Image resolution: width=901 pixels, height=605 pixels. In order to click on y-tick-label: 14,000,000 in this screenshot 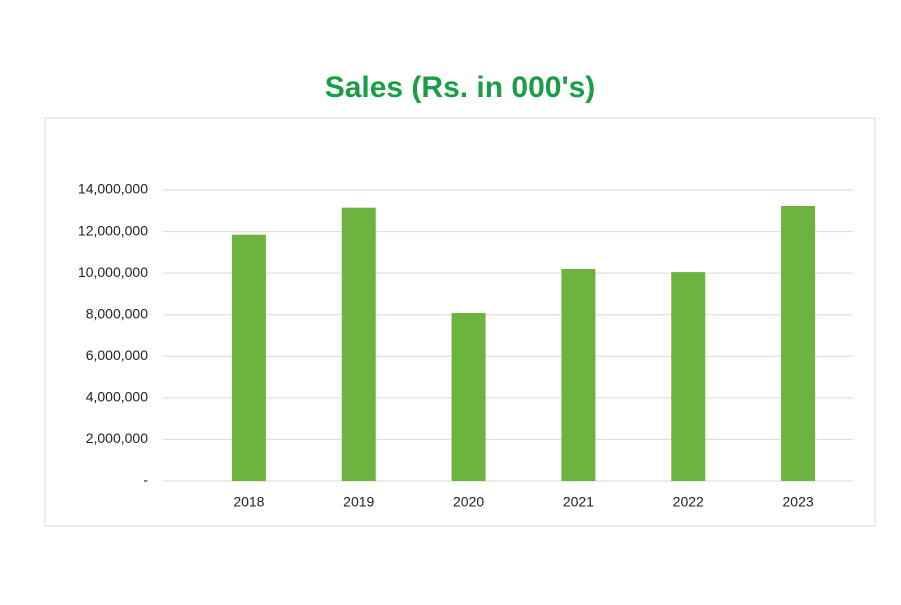, I will do `click(113, 189)`.